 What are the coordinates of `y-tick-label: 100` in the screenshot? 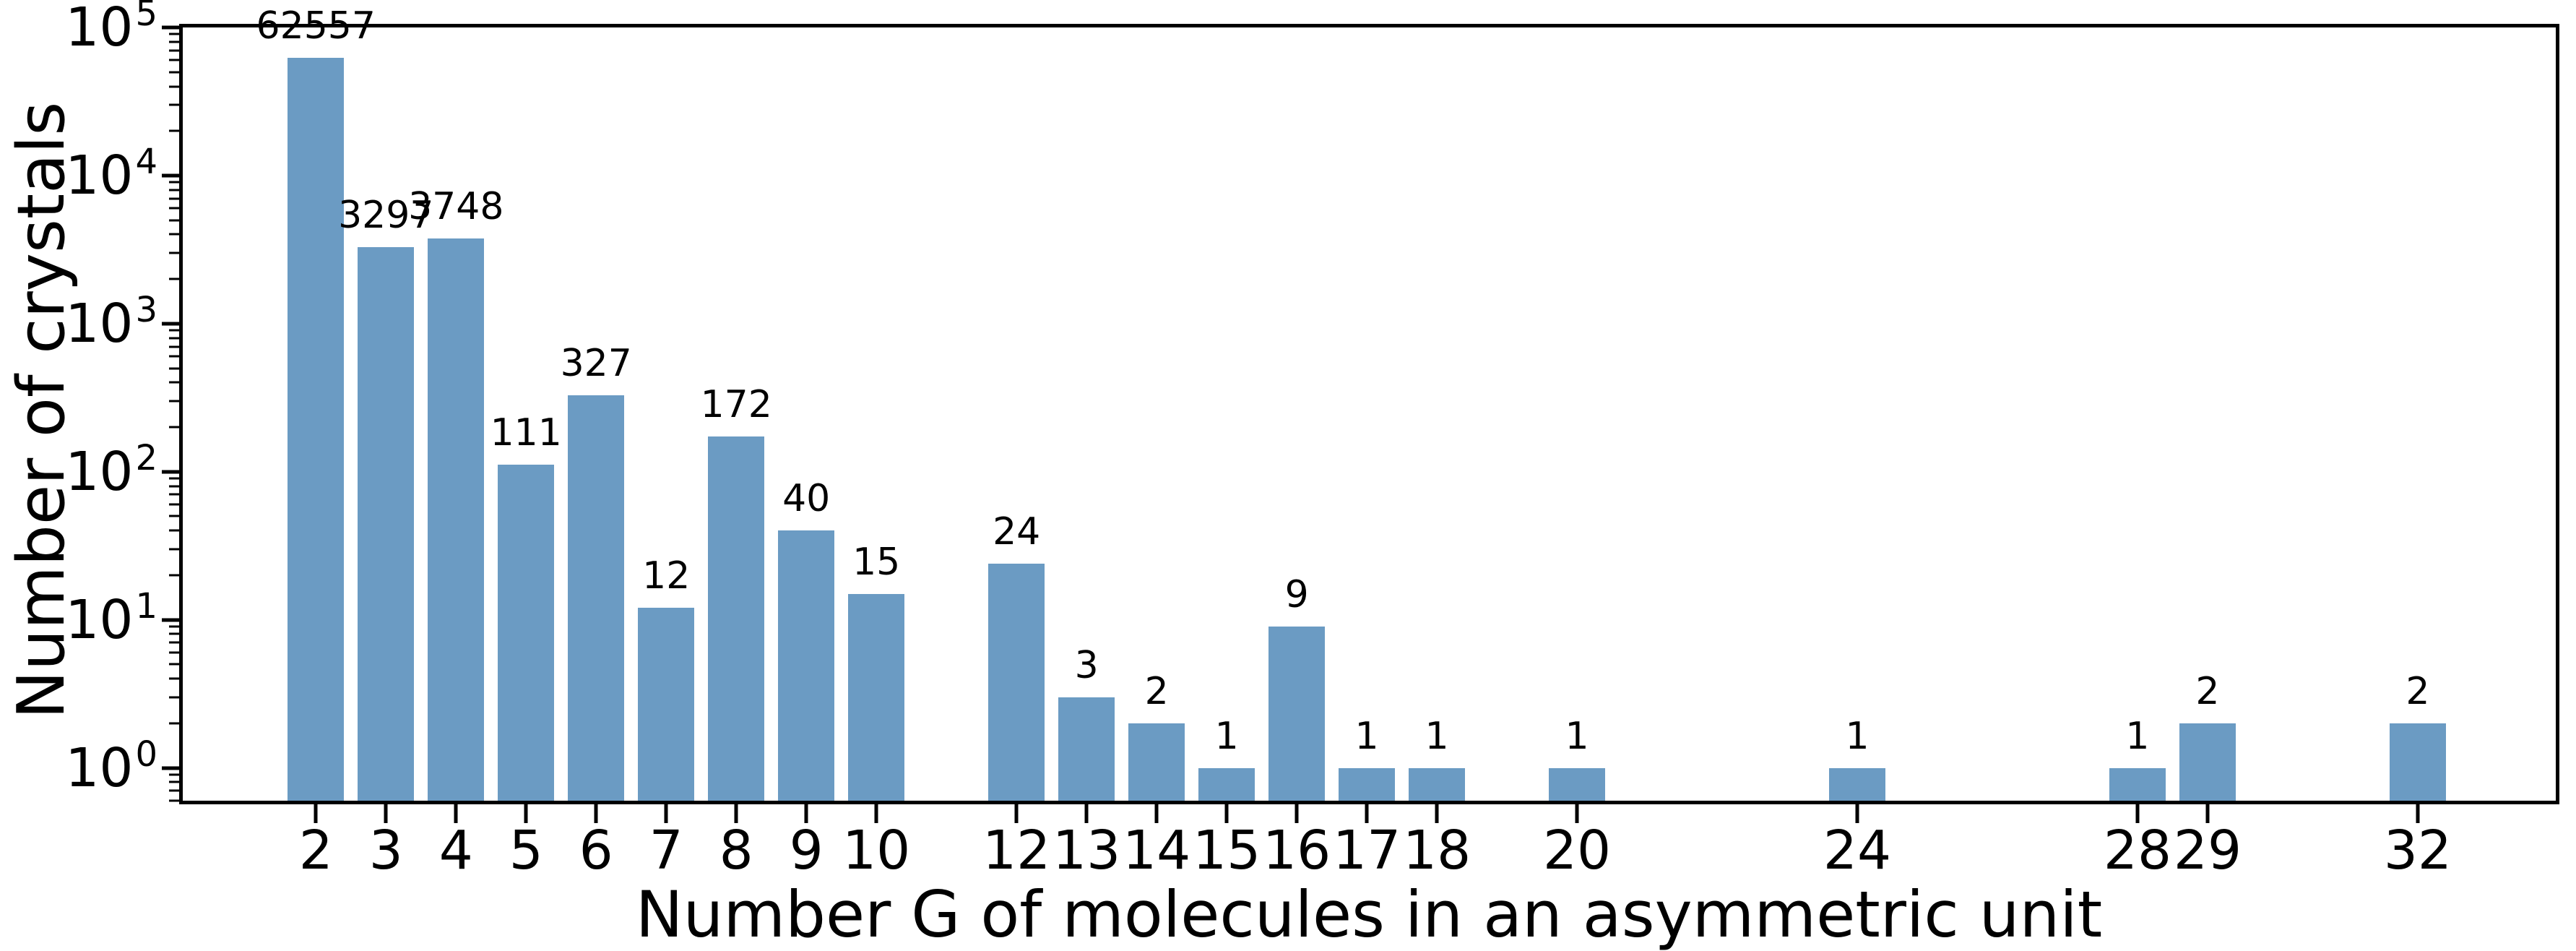 It's located at (111, 766).